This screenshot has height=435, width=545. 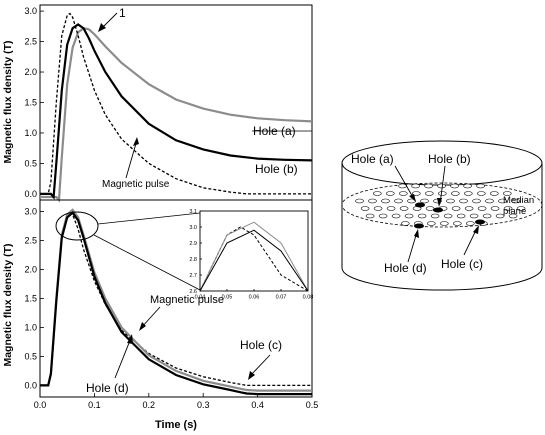 What do you see at coordinates (149, 405) in the screenshot?
I see `x-tick-label: 0.2` at bounding box center [149, 405].